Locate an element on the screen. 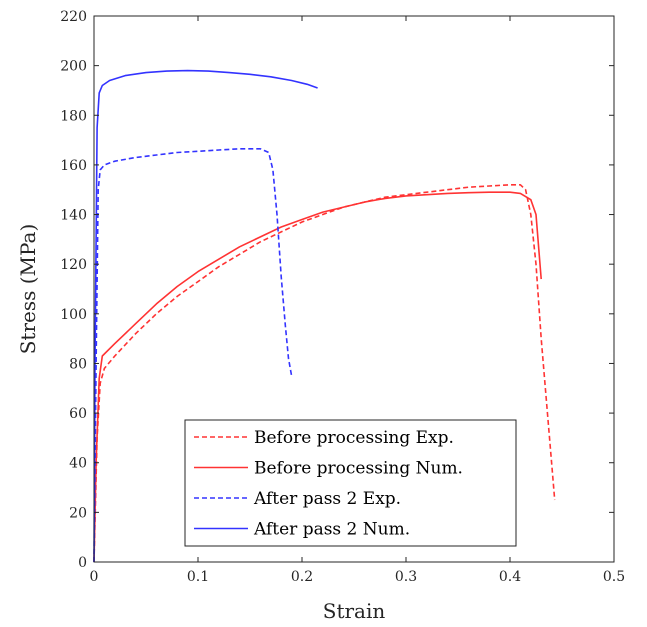 The height and width of the screenshot is (627, 647). y-tick-label: 0 is located at coordinates (82, 563).